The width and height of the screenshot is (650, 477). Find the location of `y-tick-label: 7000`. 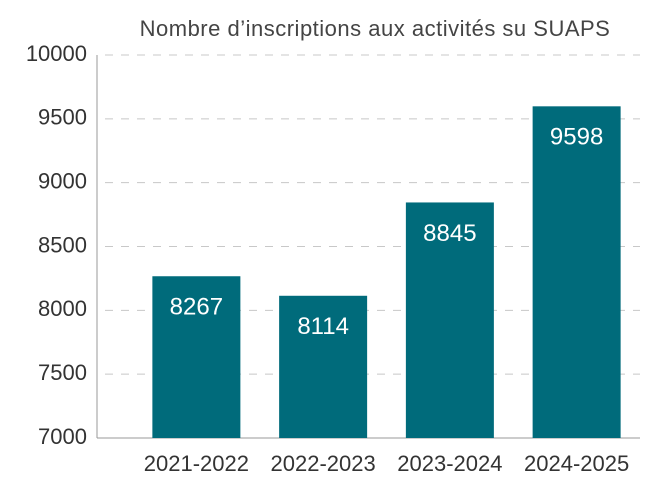

y-tick-label: 7000 is located at coordinates (62, 436).